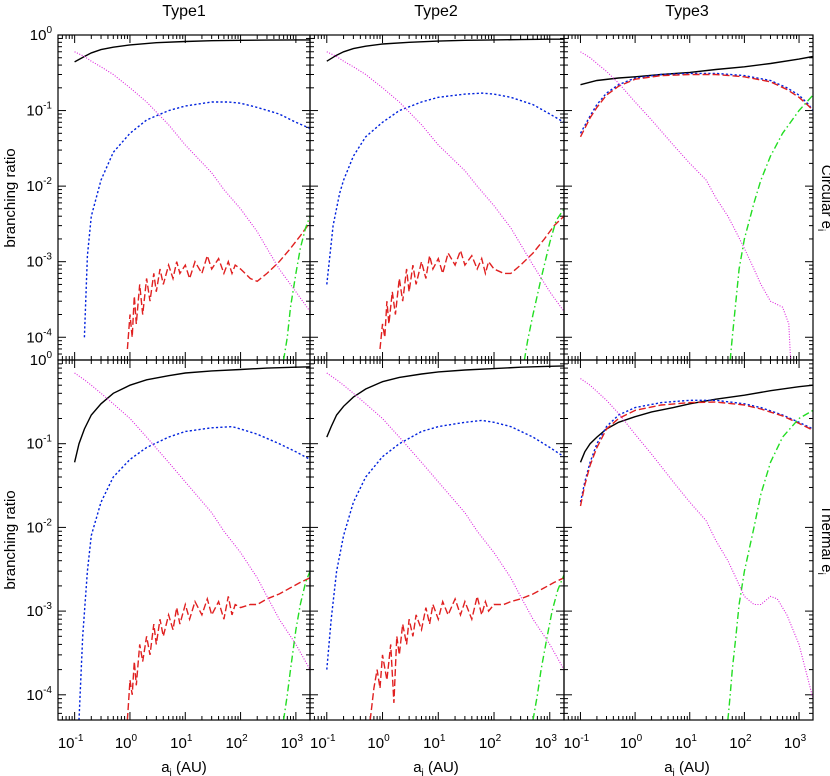  What do you see at coordinates (820, 574) in the screenshot?
I see `row-label-thermal-sub: i` at bounding box center [820, 574].